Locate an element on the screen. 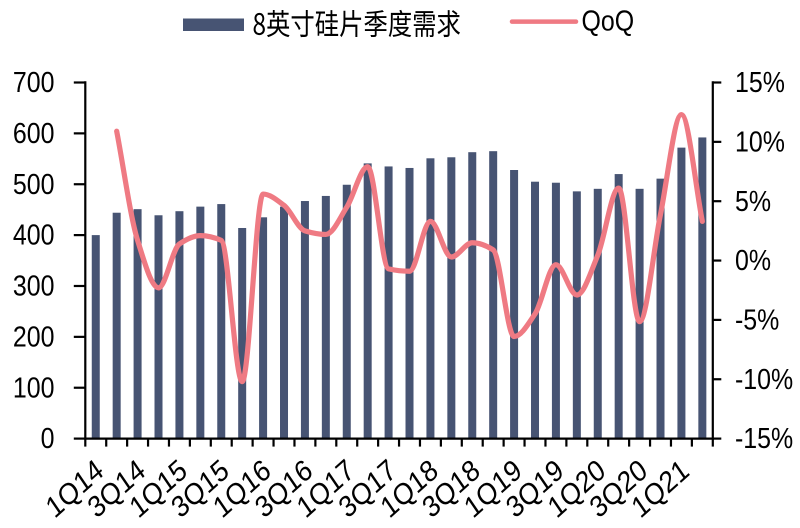 The width and height of the screenshot is (800, 528). svg-text: -10% is located at coordinates (764, 379).